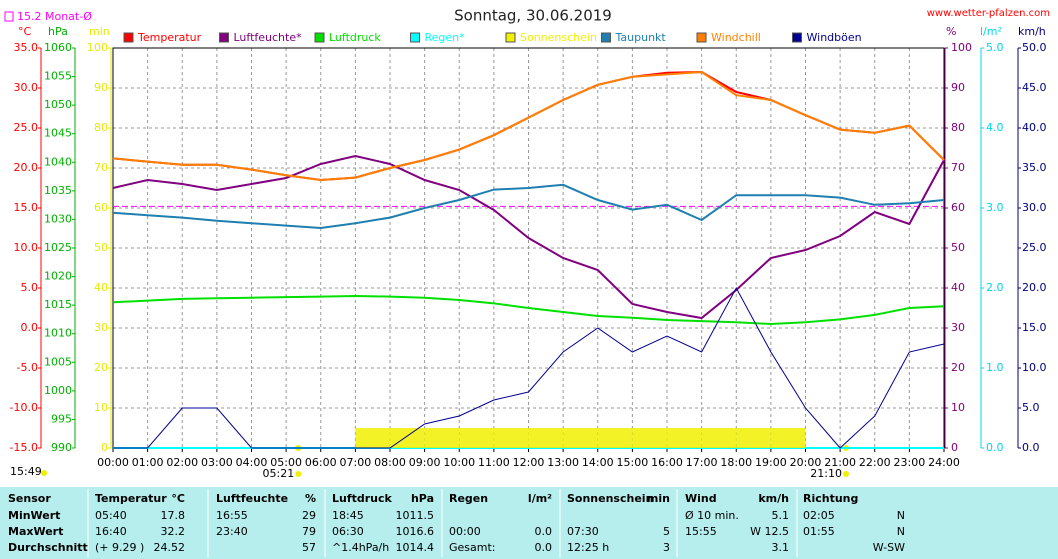 This screenshot has width=1058, height=559. Describe the element at coordinates (360, 547) in the screenshot. I see `table-cell: ^1.4hPa/h` at that location.